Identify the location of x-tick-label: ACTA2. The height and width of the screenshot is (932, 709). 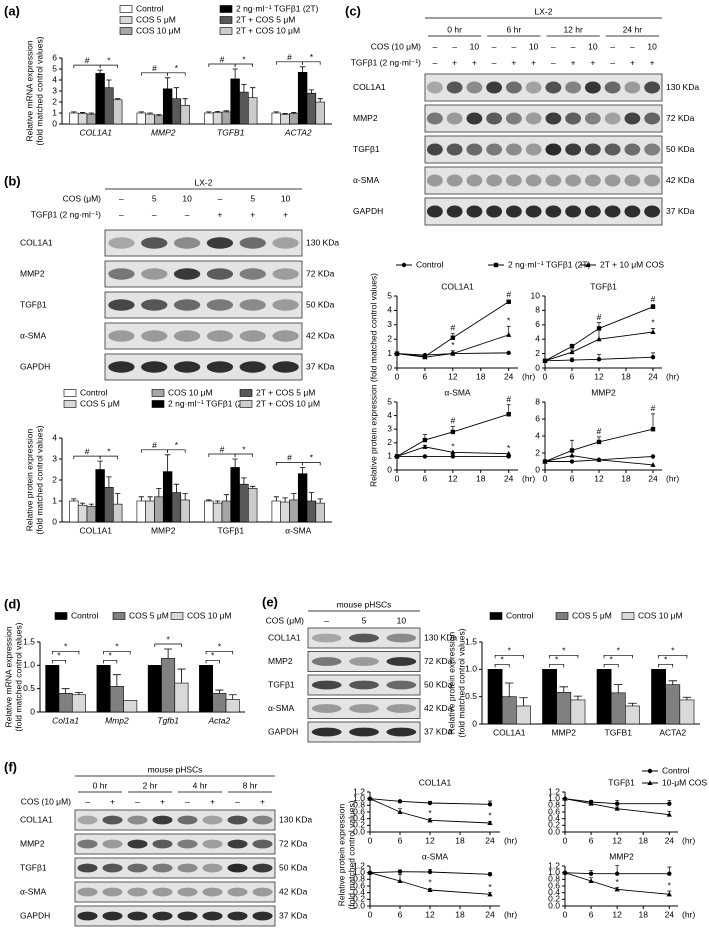
(298, 132).